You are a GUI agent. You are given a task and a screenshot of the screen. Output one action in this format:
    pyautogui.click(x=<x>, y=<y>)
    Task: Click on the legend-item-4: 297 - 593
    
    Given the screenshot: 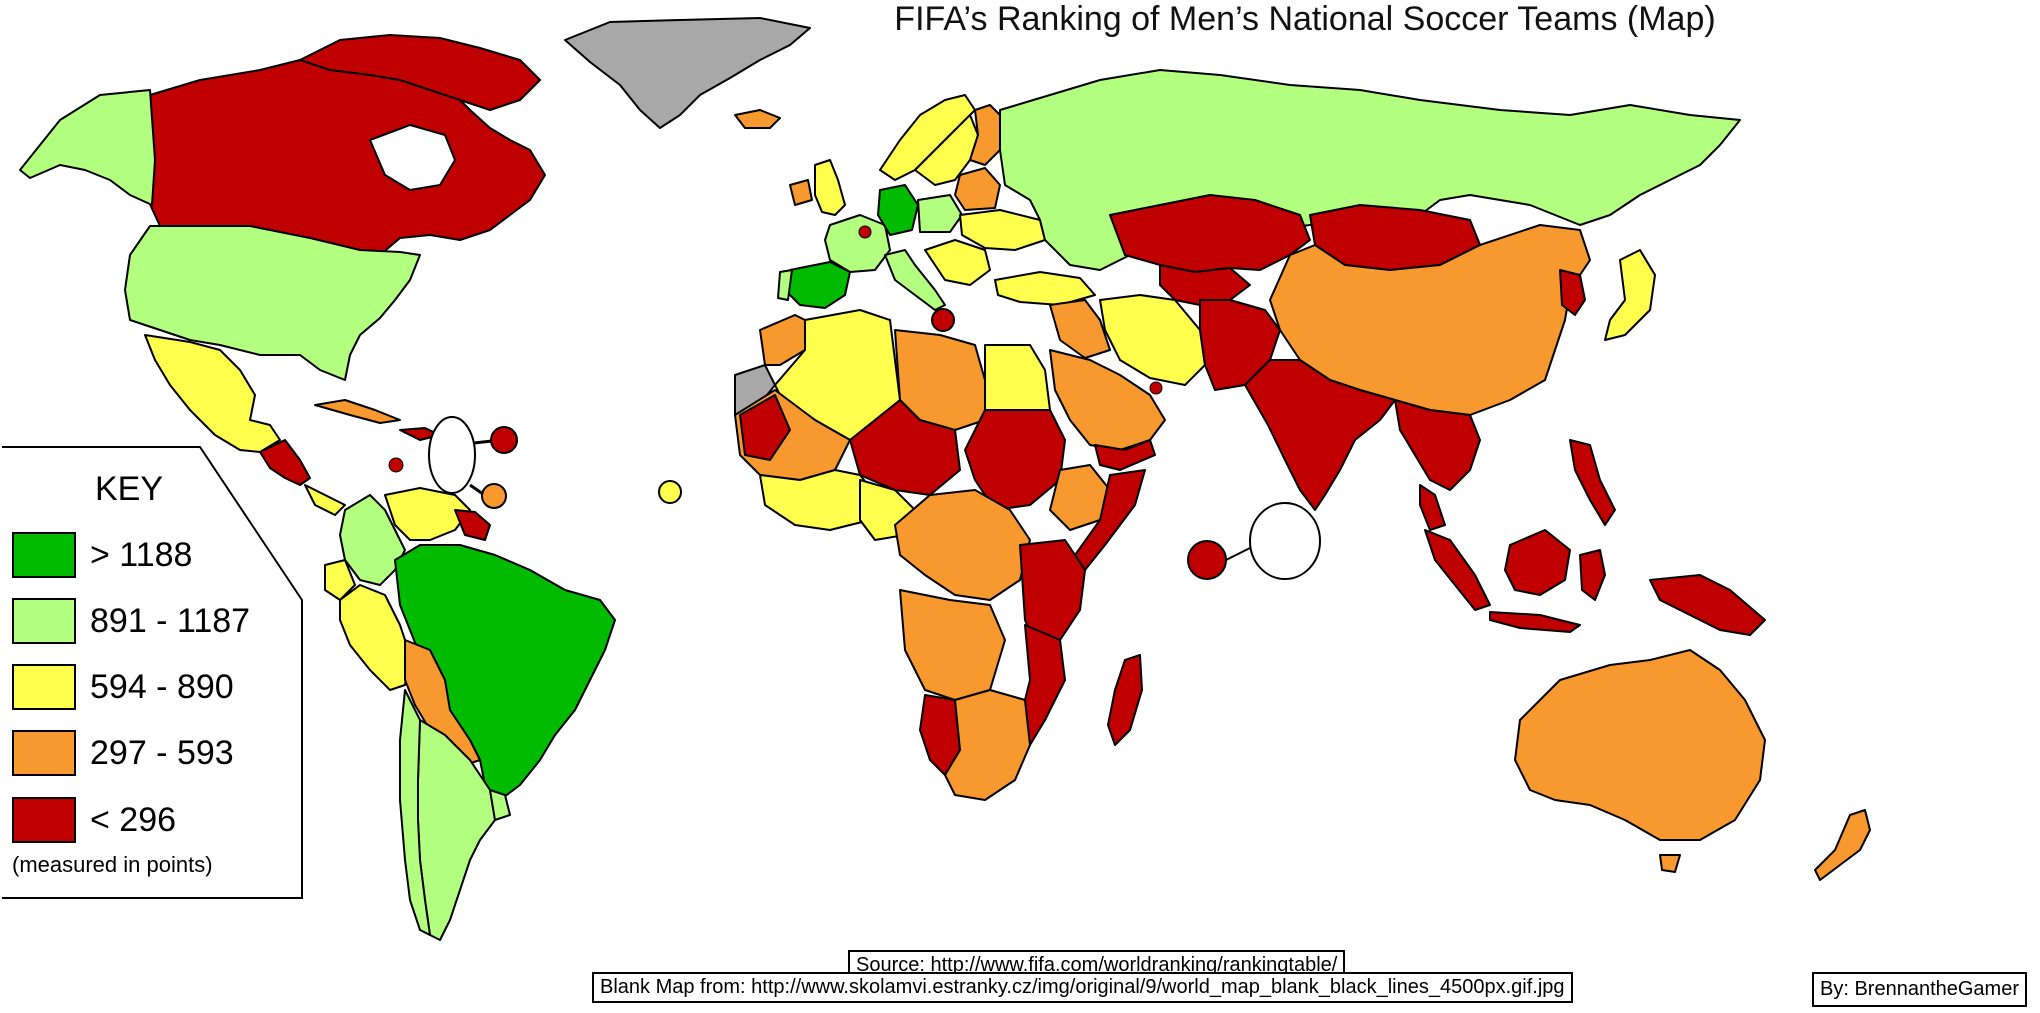 What is the action you would take?
    pyautogui.click(x=123, y=753)
    